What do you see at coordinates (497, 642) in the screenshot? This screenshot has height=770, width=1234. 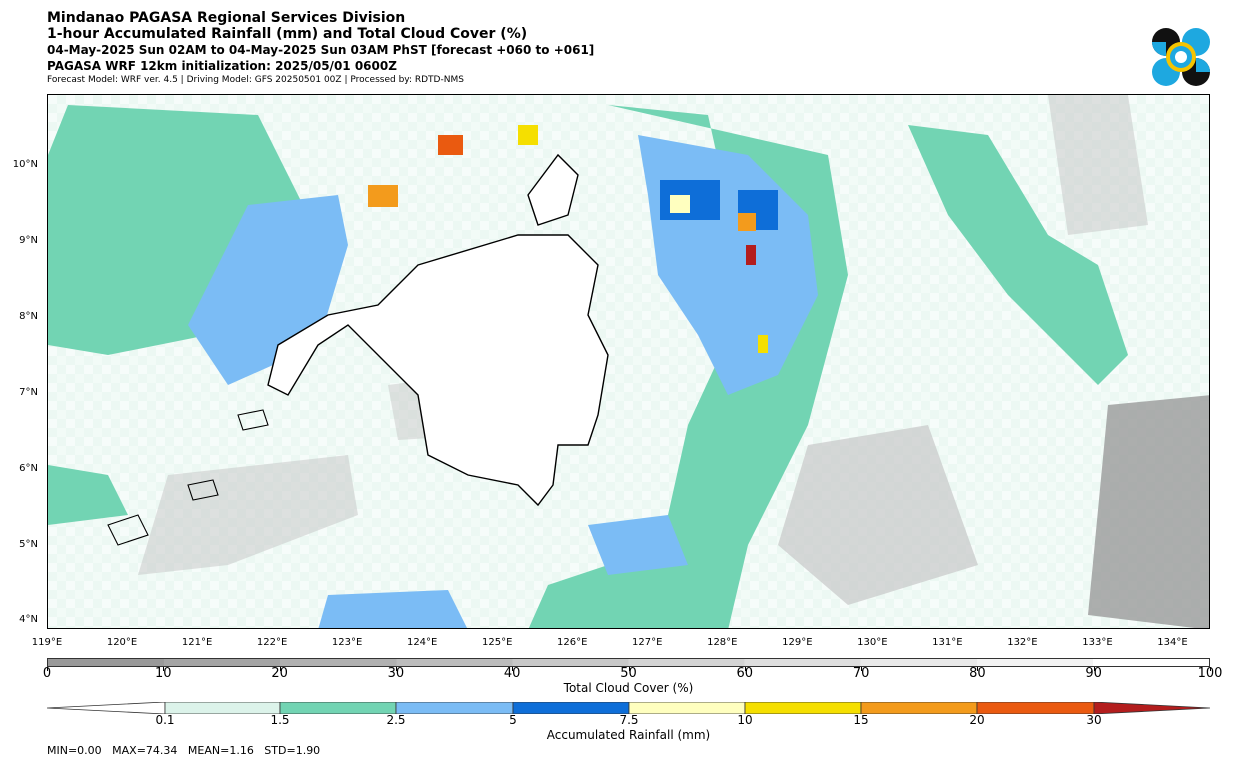 I see `lon-label: 125°E` at bounding box center [497, 642].